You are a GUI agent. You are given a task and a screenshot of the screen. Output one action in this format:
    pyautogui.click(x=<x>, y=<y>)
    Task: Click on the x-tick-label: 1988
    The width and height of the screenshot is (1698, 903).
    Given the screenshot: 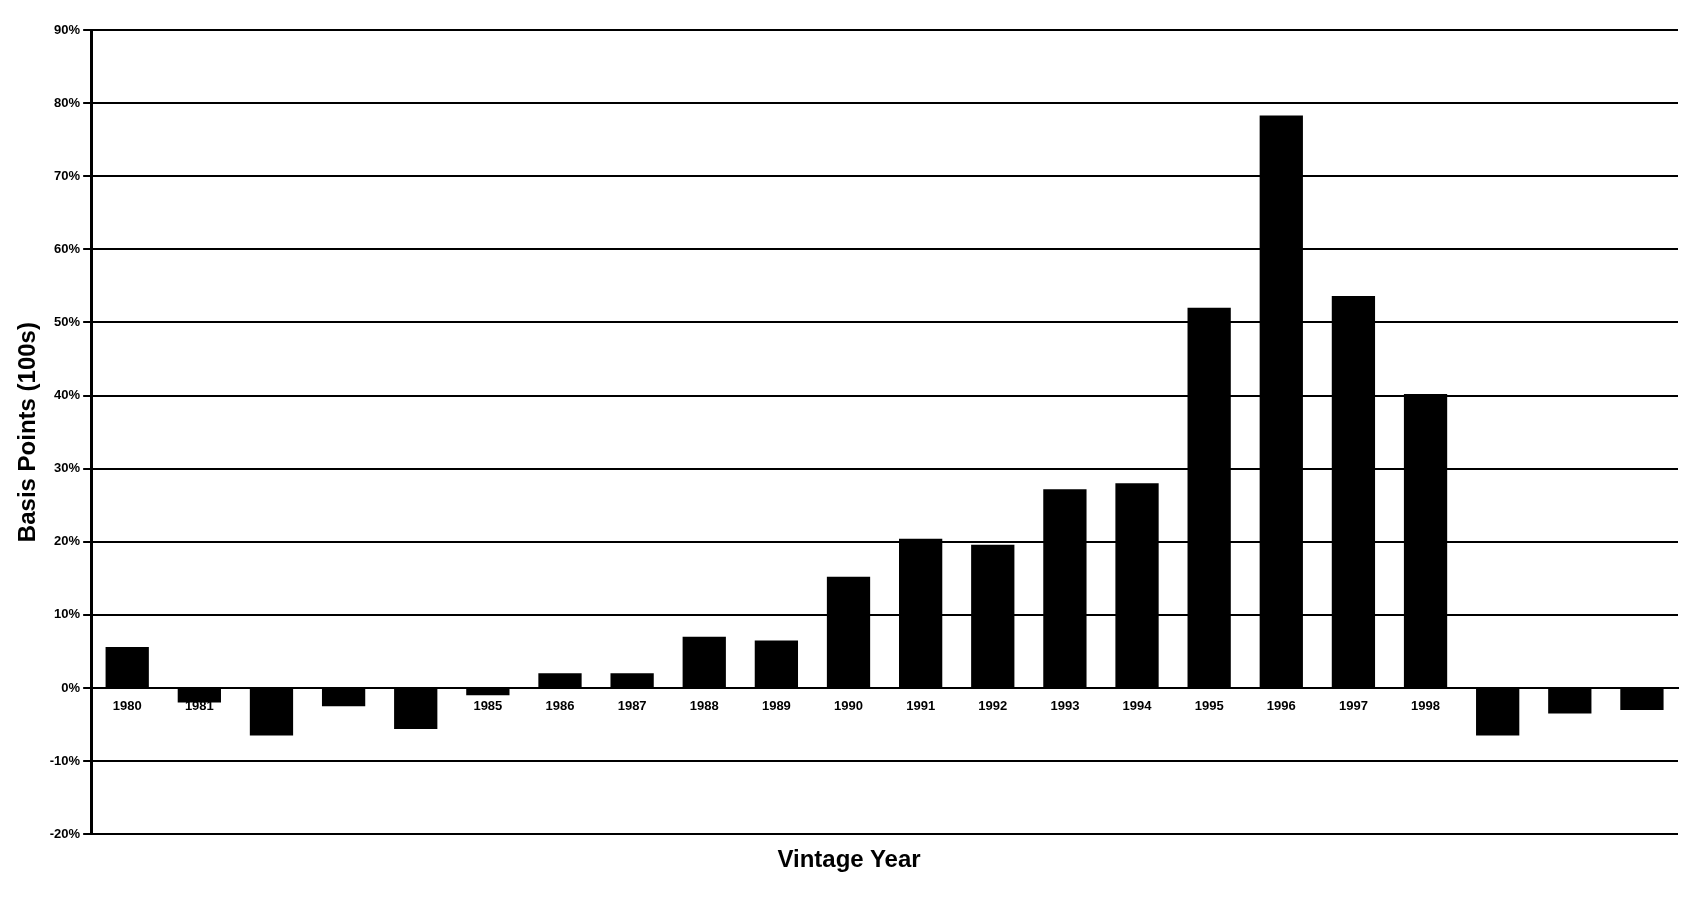 What is the action you would take?
    pyautogui.click(x=704, y=706)
    